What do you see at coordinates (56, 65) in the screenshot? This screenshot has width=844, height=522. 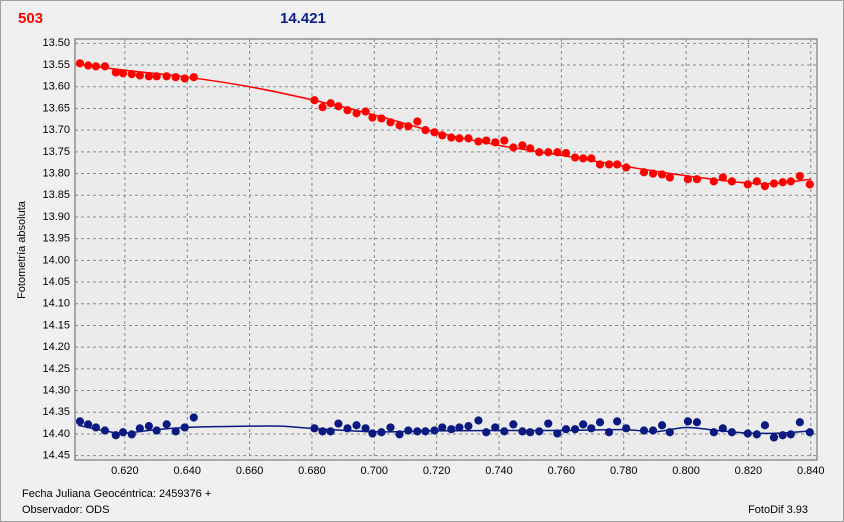 I see `y-tick-label: 13.55` at bounding box center [56, 65].